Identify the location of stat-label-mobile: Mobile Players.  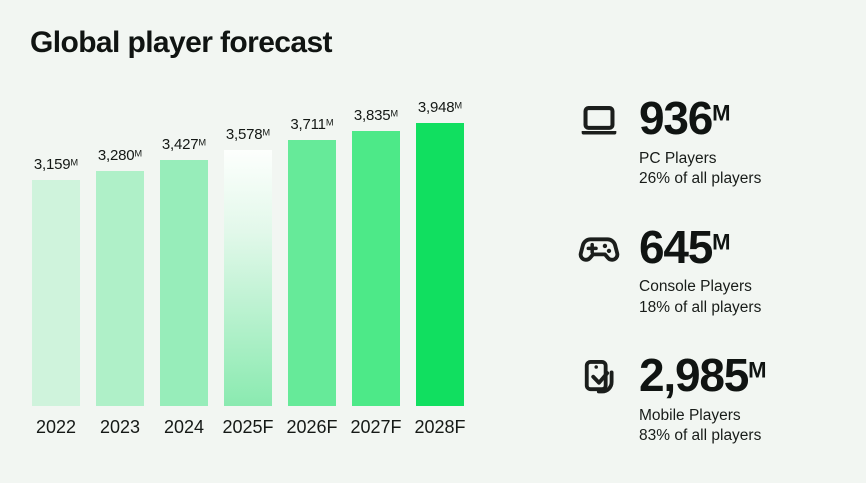
(690, 415).